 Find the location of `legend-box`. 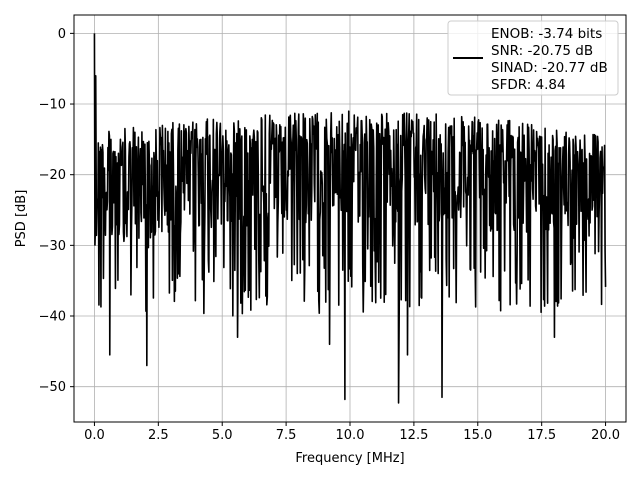

legend-box is located at coordinates (533, 58).